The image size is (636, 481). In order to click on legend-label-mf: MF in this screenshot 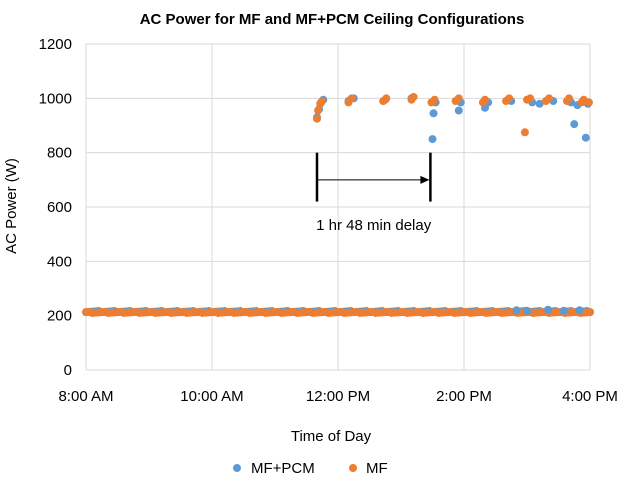, I will do `click(377, 468)`.